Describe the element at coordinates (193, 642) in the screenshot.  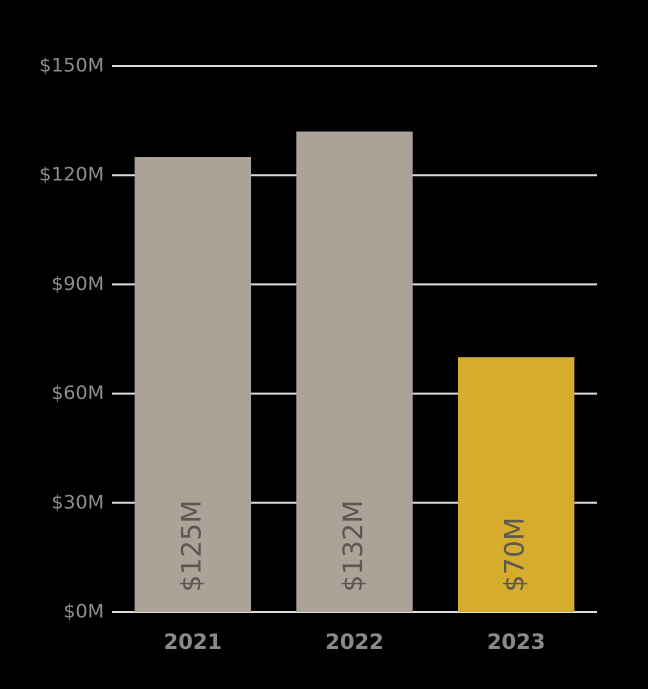
I see `x-tick-label: 2021` at that location.